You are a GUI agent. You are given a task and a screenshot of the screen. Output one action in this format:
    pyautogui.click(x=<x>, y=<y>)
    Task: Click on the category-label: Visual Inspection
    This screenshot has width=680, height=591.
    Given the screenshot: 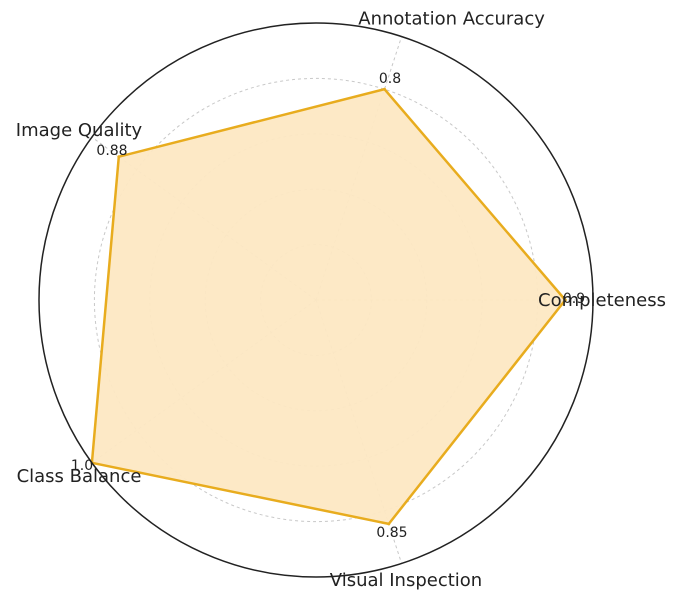 What is the action you would take?
    pyautogui.click(x=406, y=580)
    